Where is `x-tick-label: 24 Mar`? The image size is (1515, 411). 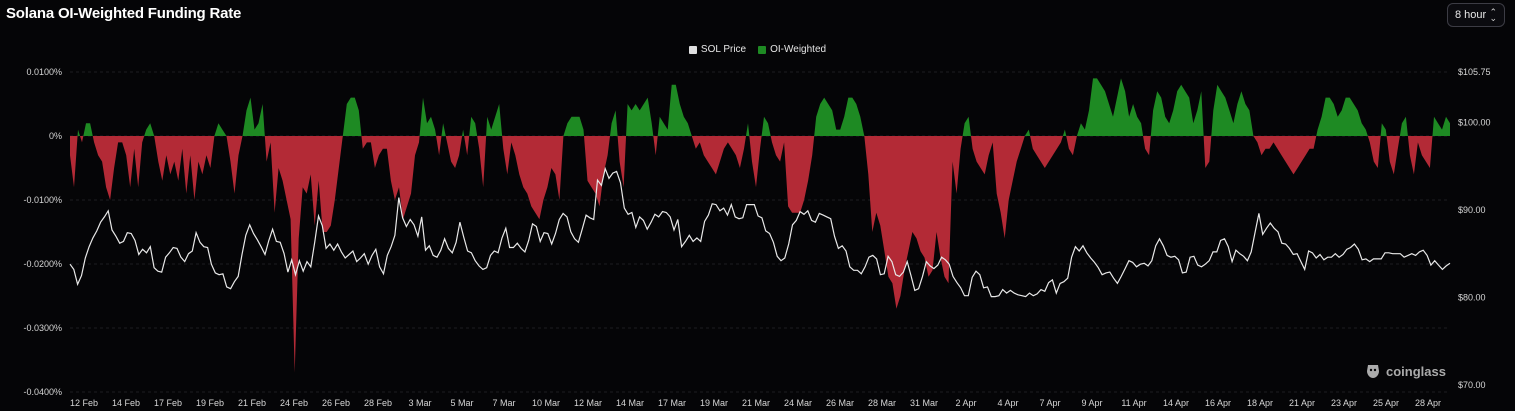 x-tick-label: 24 Mar is located at coordinates (798, 403).